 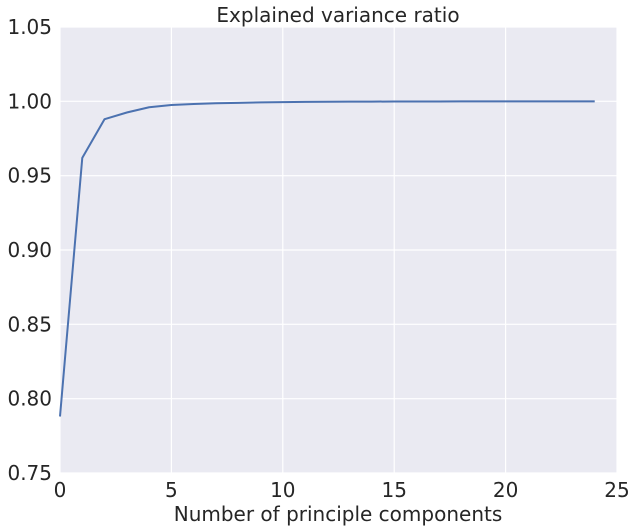 I want to click on x-tick-label: 5, so click(x=171, y=490).